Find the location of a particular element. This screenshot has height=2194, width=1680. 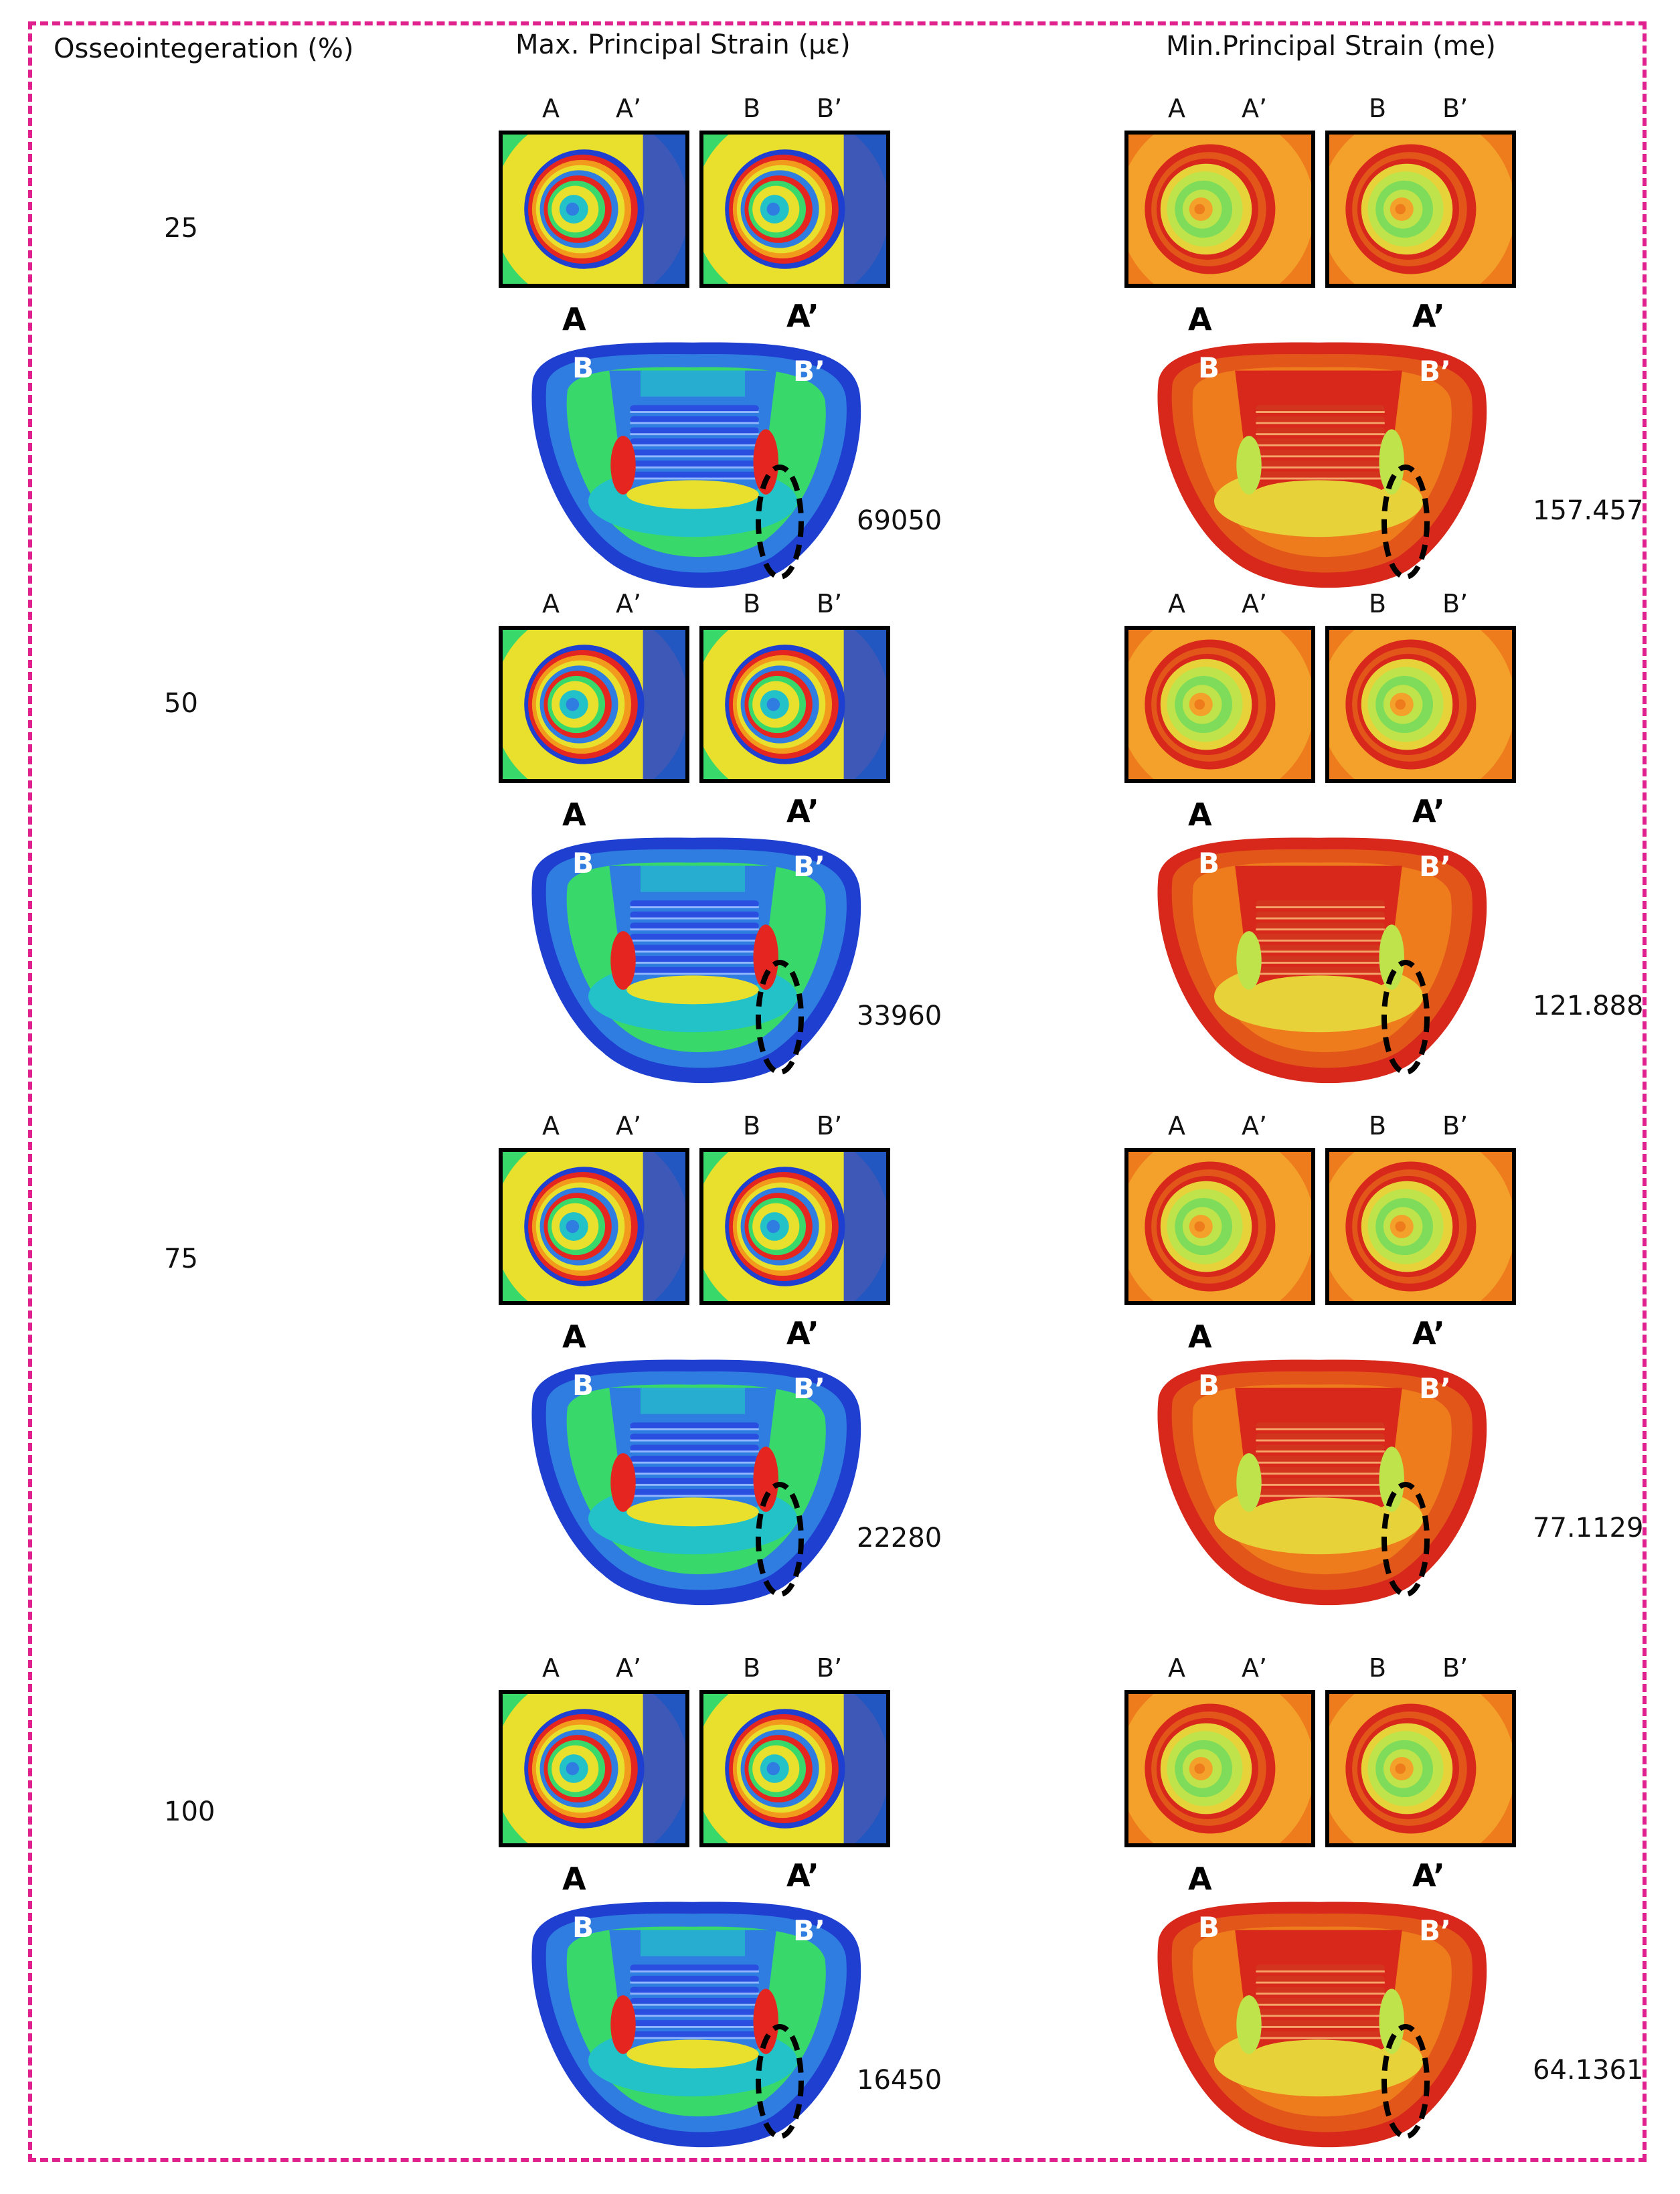

min-thumb-label-left-1: B is located at coordinates (1378, 108).